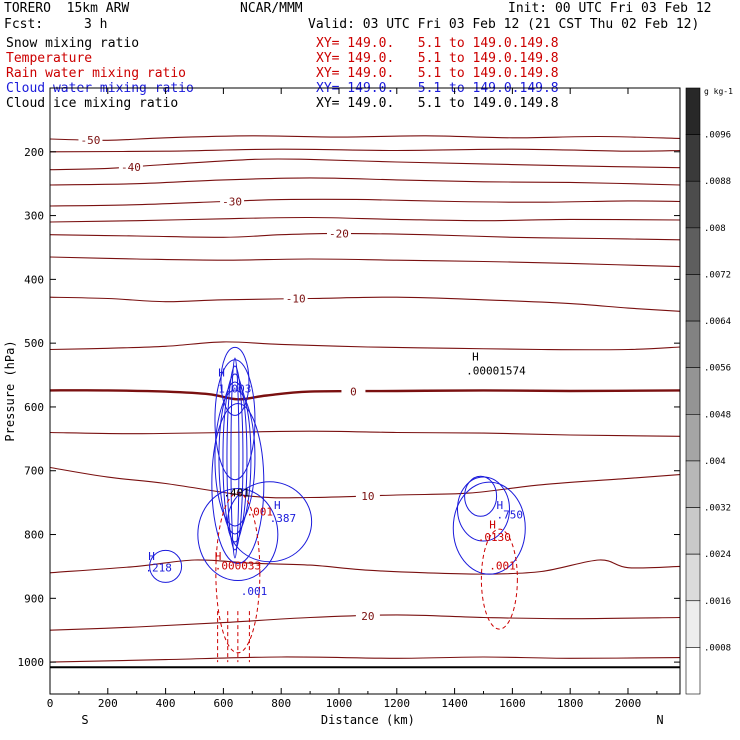 This screenshot has height=740, width=740. Describe the element at coordinates (24, 24) in the screenshot. I see `forecast-label: Fcst:` at that location.